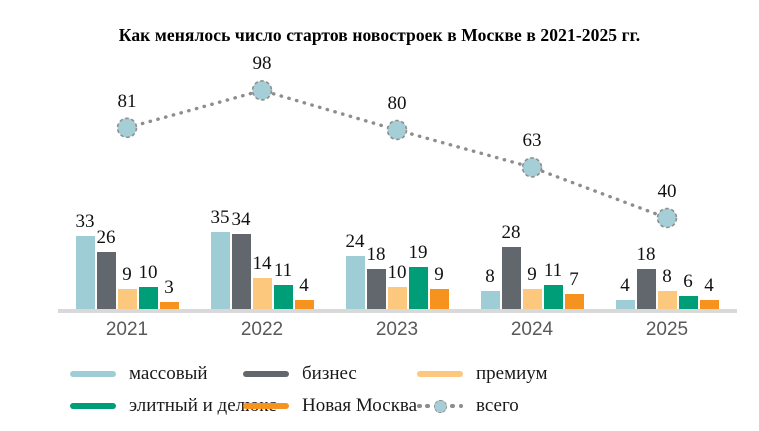 The image size is (759, 431). Describe the element at coordinates (440, 374) in the screenshot. I see `legend-swatch-premium` at that location.